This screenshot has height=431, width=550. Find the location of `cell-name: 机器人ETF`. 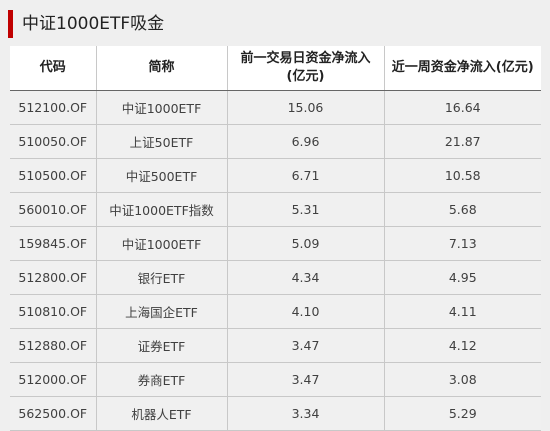

cell-name: 机器人ETF is located at coordinates (161, 413).